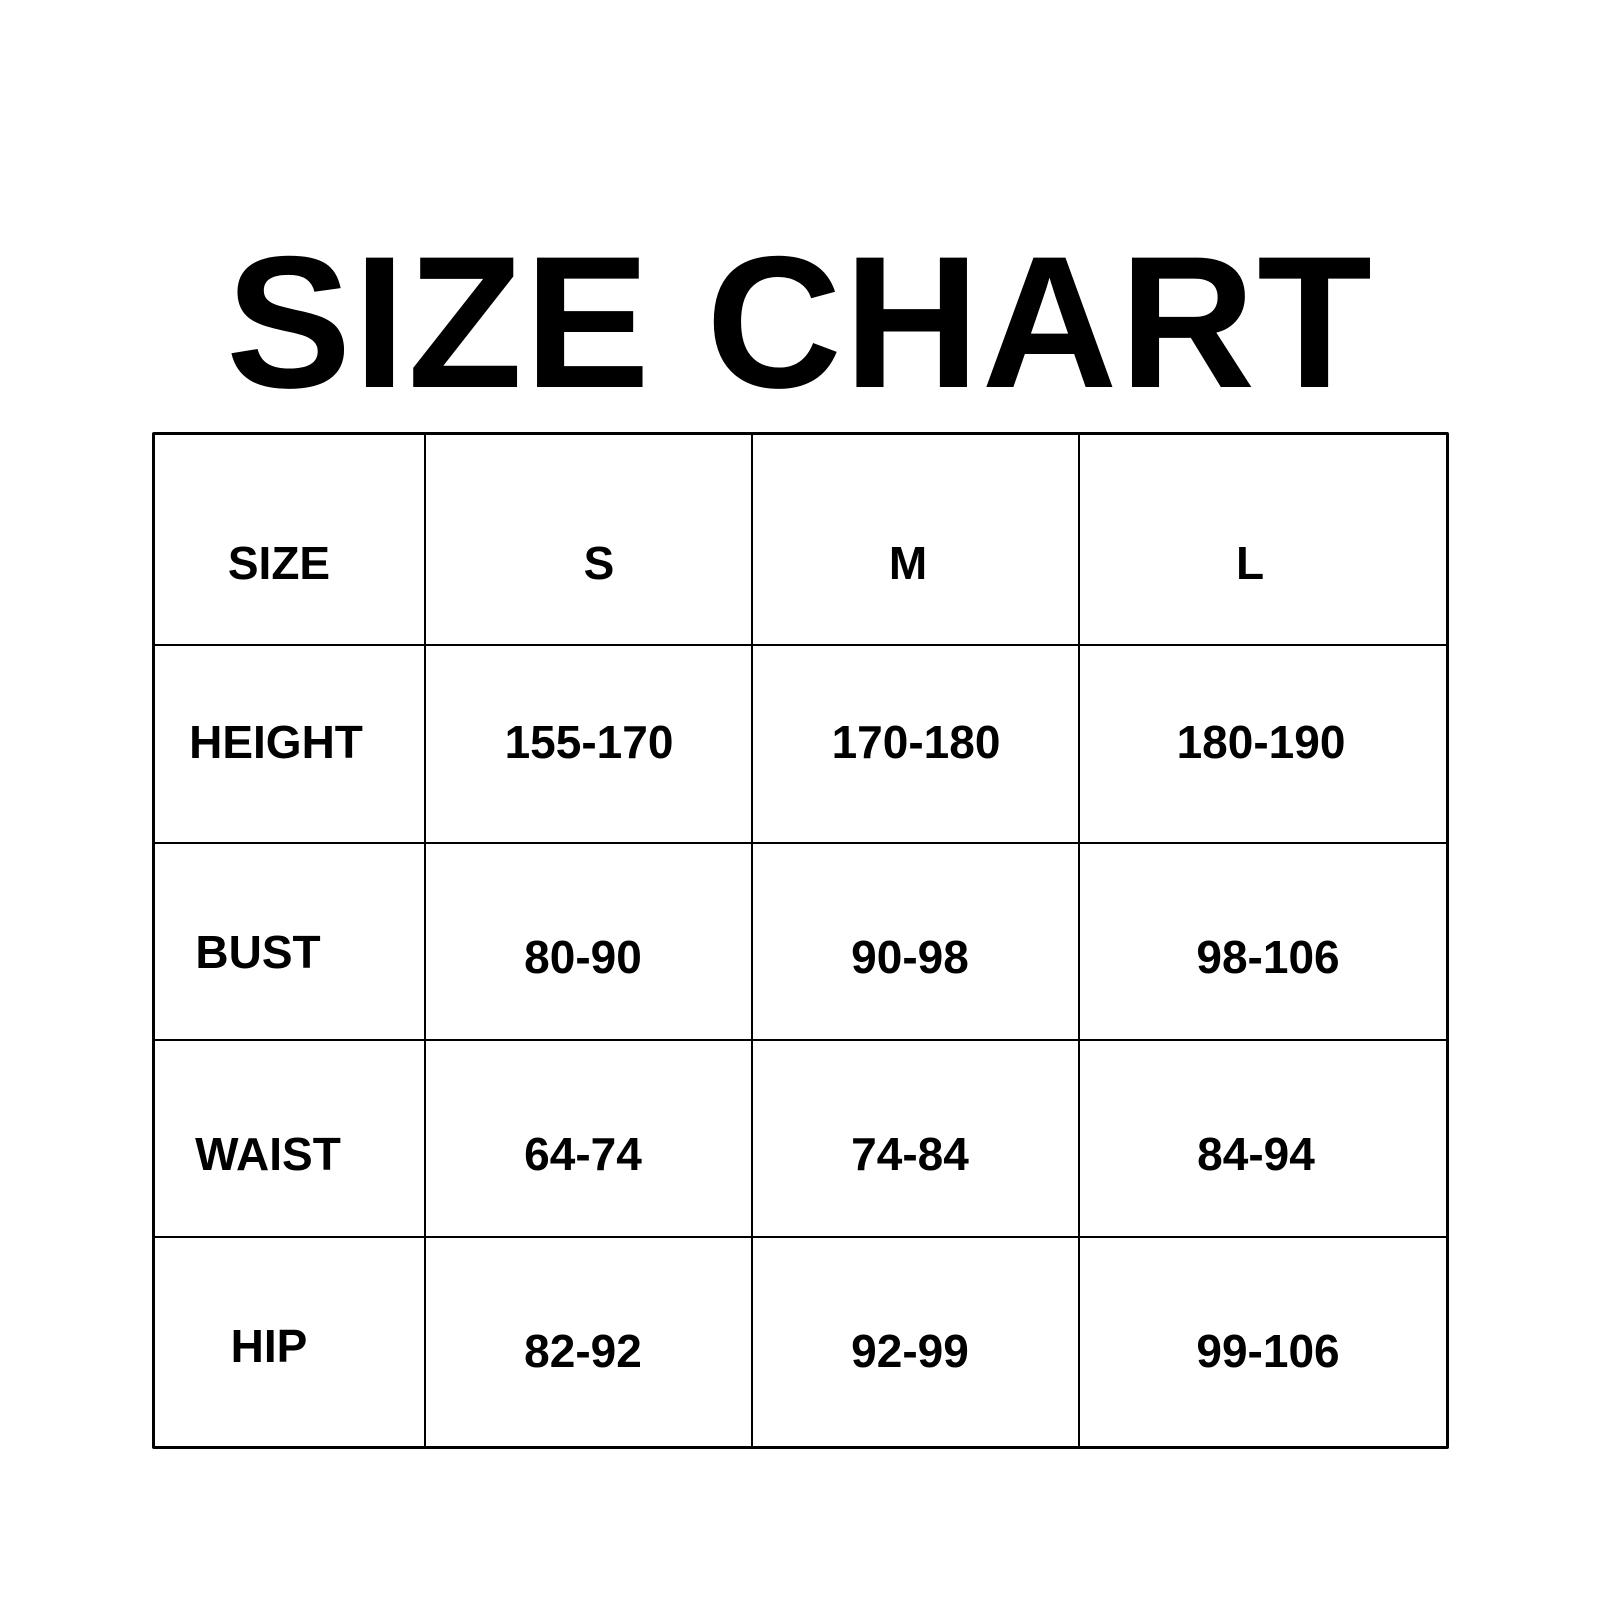 This screenshot has height=1600, width=1600. Describe the element at coordinates (279, 563) in the screenshot. I see `header-cell-size: SIZE` at that location.